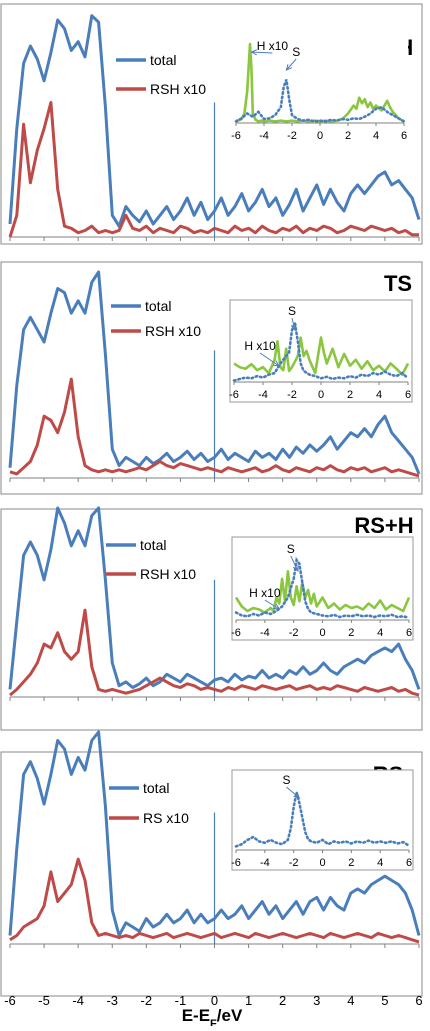  I want to click on legend-label-partial: RS x10, so click(166, 818).